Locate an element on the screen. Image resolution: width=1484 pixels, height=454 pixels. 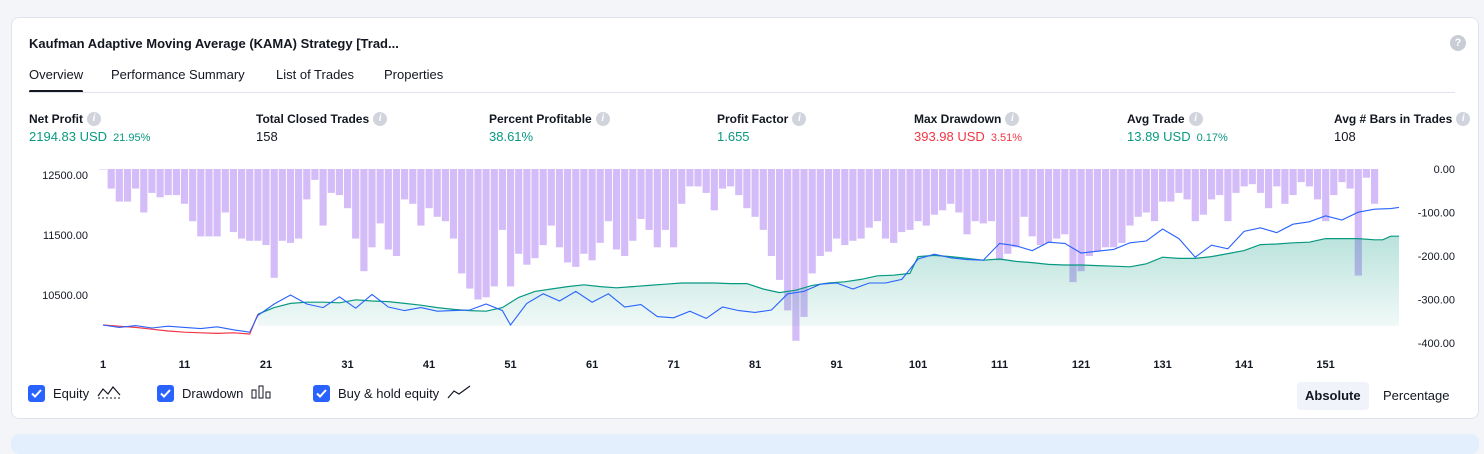
equity-line is located at coordinates (828, 275).